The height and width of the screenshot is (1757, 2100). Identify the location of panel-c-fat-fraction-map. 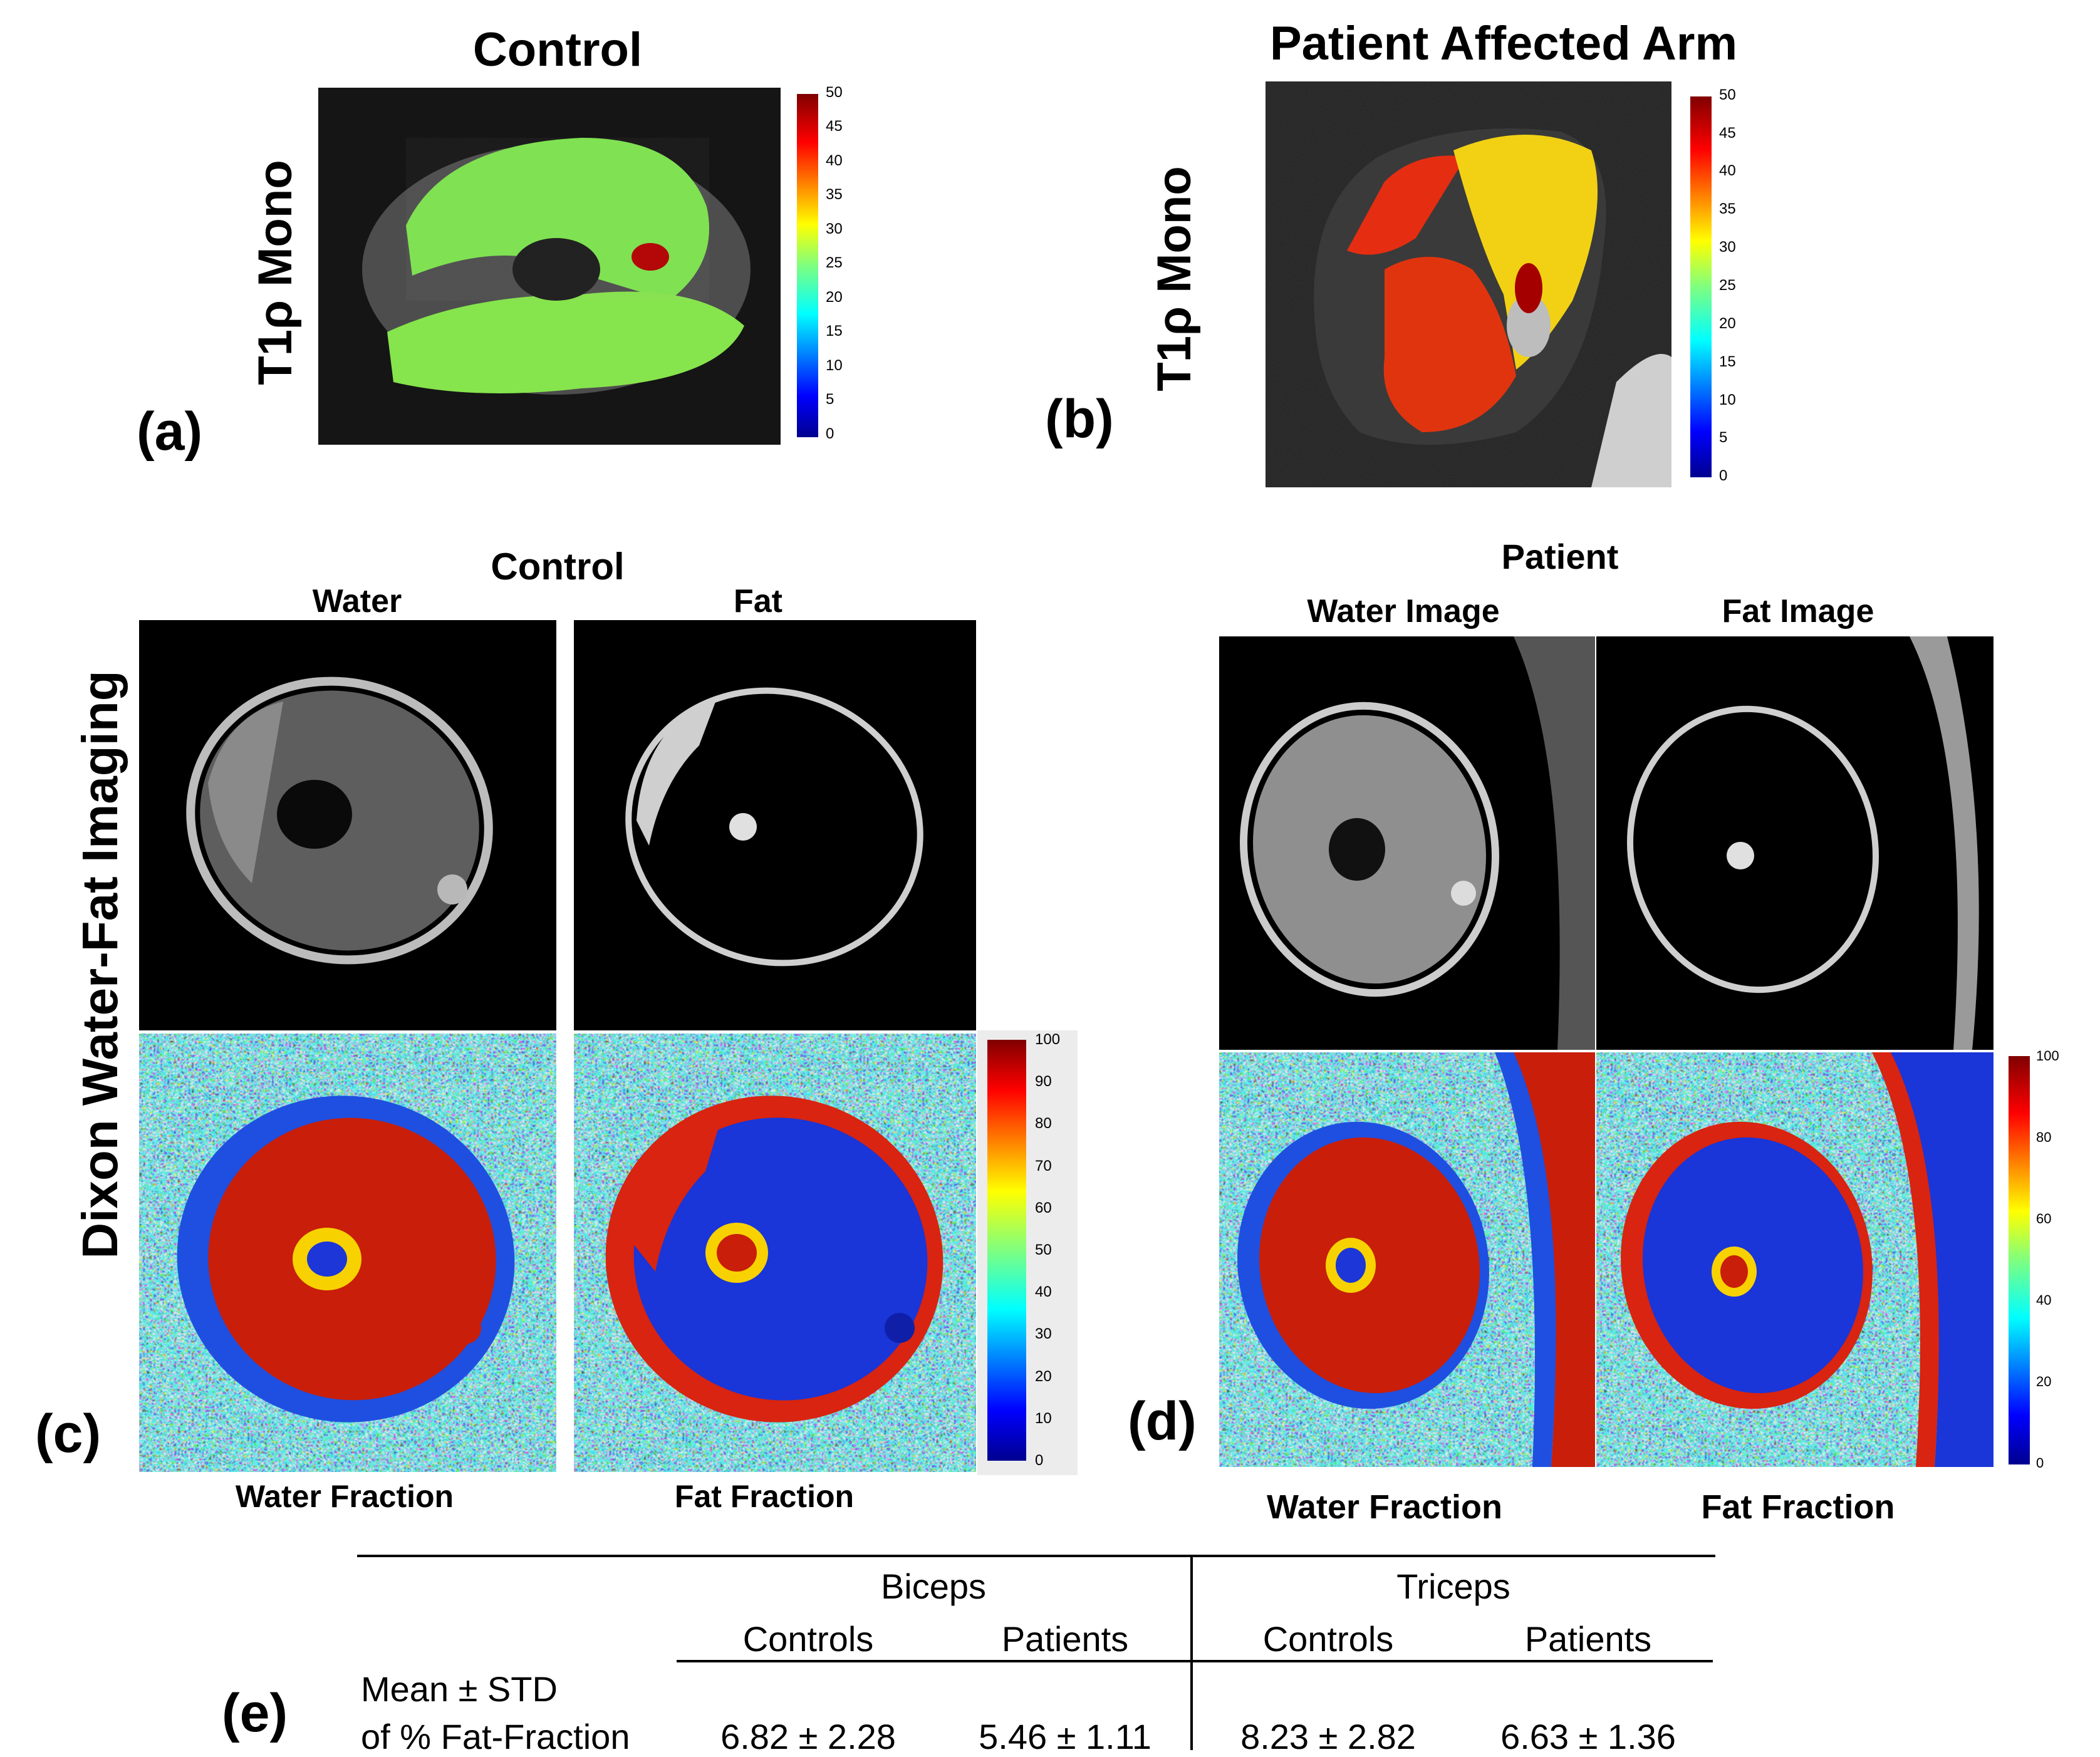
(775, 1253).